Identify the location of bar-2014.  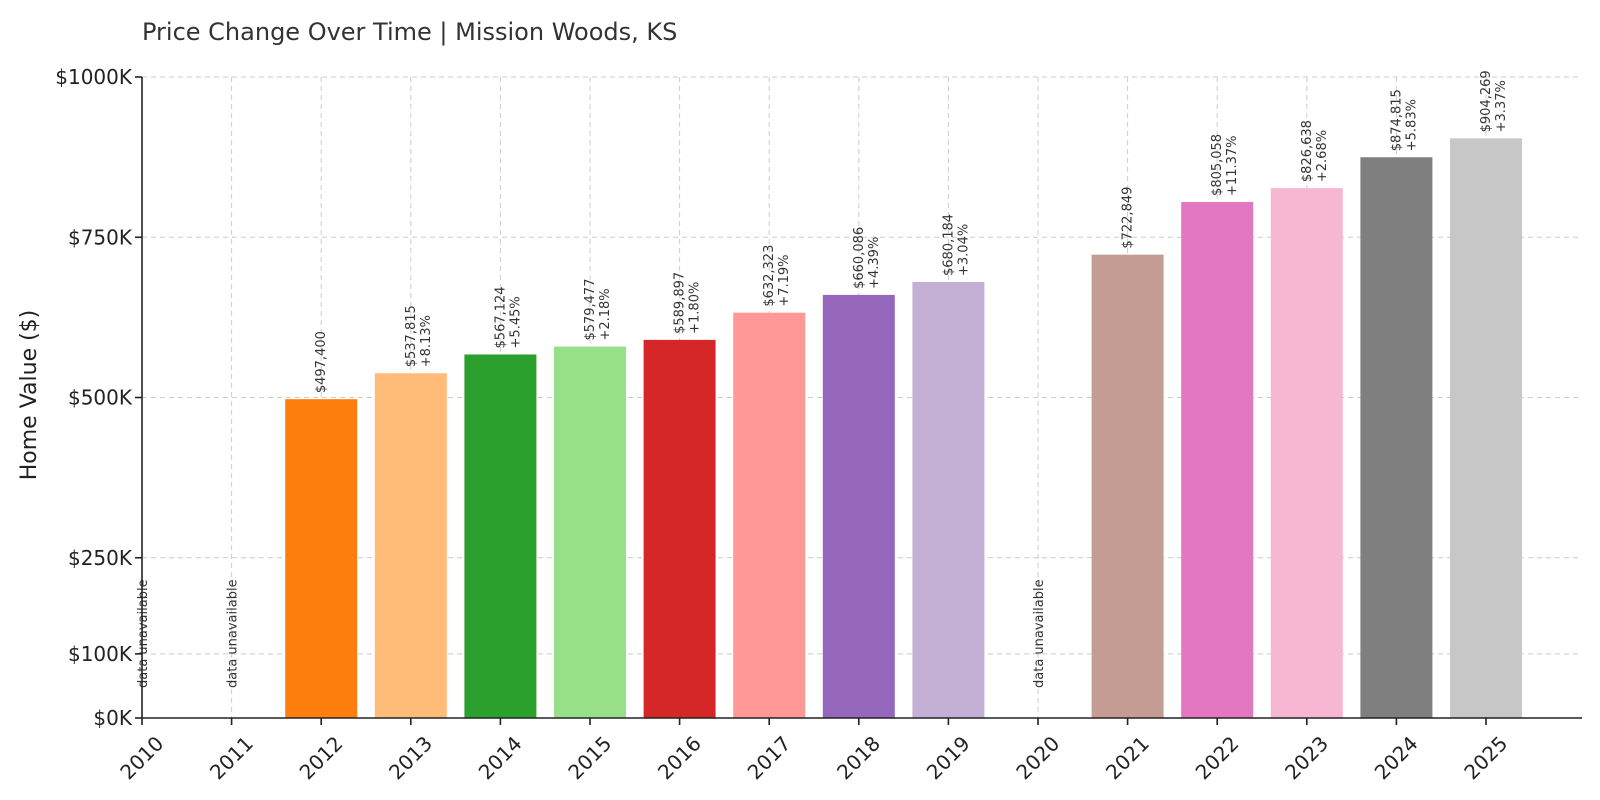
(500, 536).